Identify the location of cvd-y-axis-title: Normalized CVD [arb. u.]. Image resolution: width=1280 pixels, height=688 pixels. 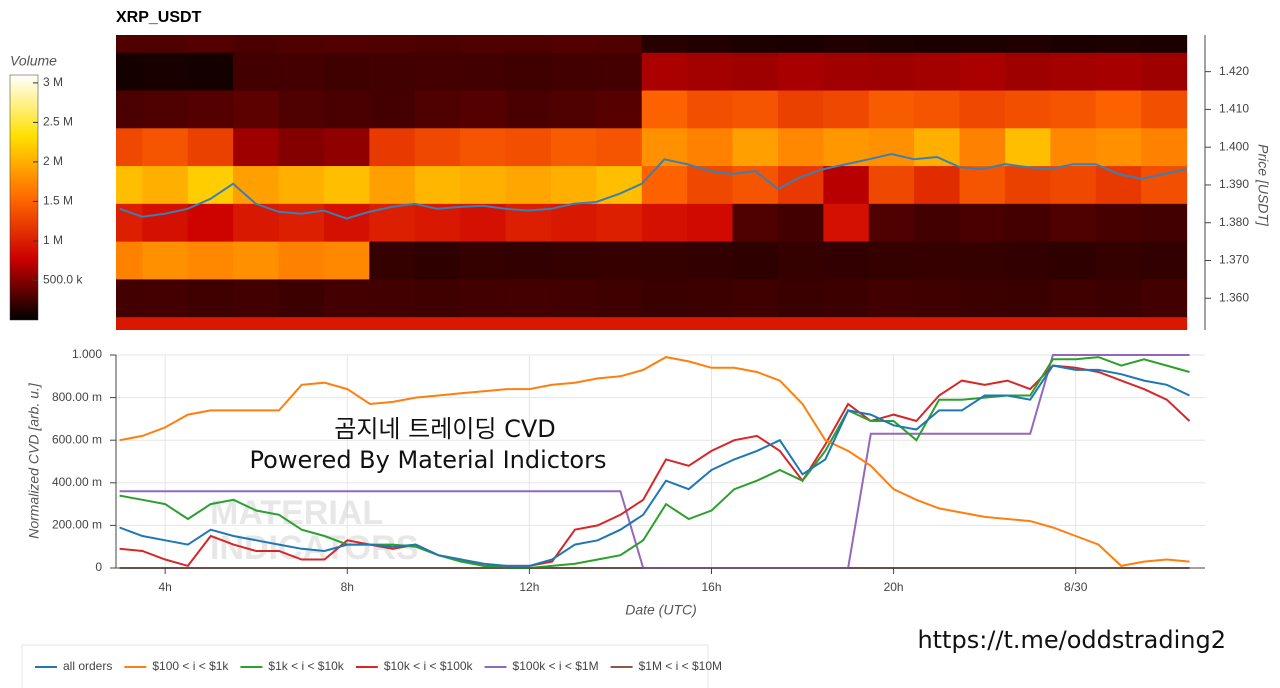
(34, 460).